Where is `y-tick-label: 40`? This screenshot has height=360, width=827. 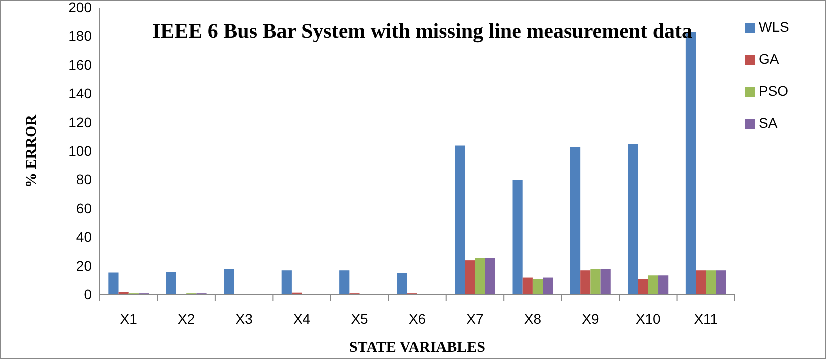 y-tick-label: 40 is located at coordinates (84, 237).